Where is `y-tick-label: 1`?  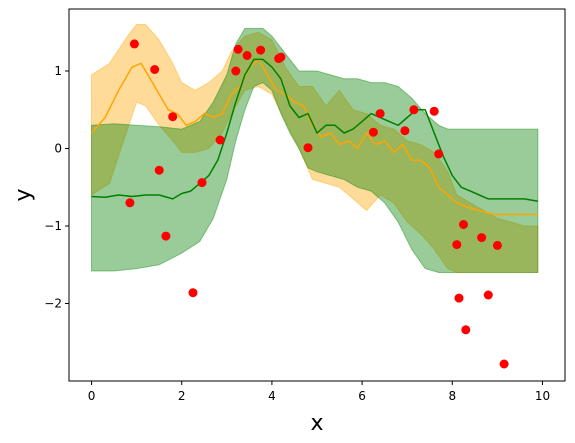 y-tick-label: 1 is located at coordinates (58, 71).